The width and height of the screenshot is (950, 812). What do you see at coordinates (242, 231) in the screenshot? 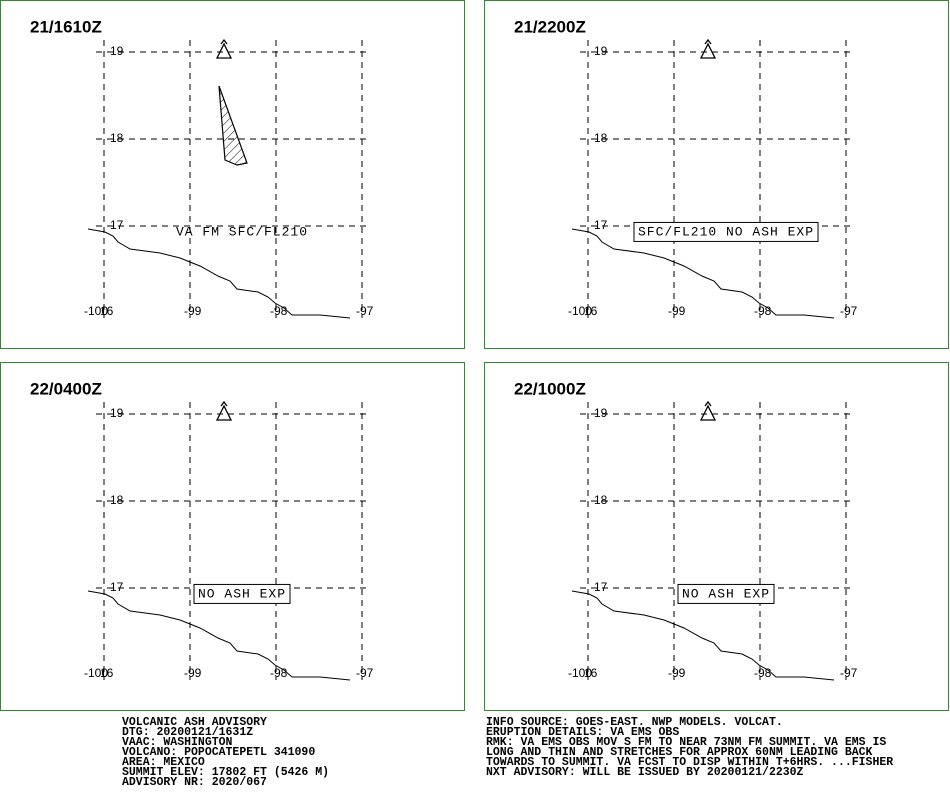
I see `panel-annotation: VA FM SFC/FL210` at bounding box center [242, 231].